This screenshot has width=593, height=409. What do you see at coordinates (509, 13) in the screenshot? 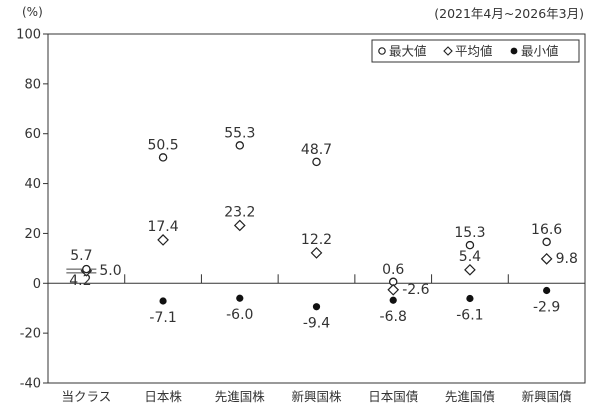
I see `period-label: (2021年4月~2026年3月)` at bounding box center [509, 13].